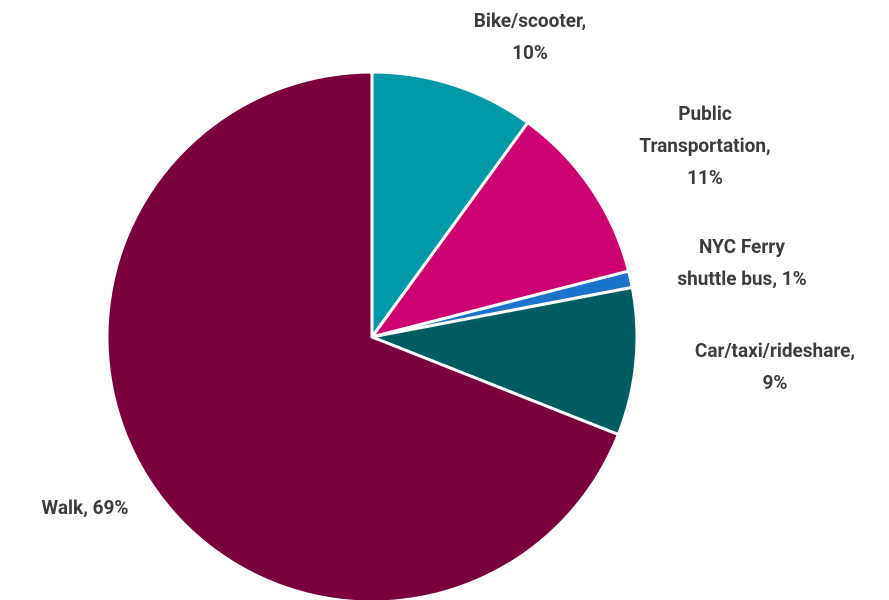 This screenshot has height=600, width=889. I want to click on label-line: Walk, 69%, so click(85, 507).